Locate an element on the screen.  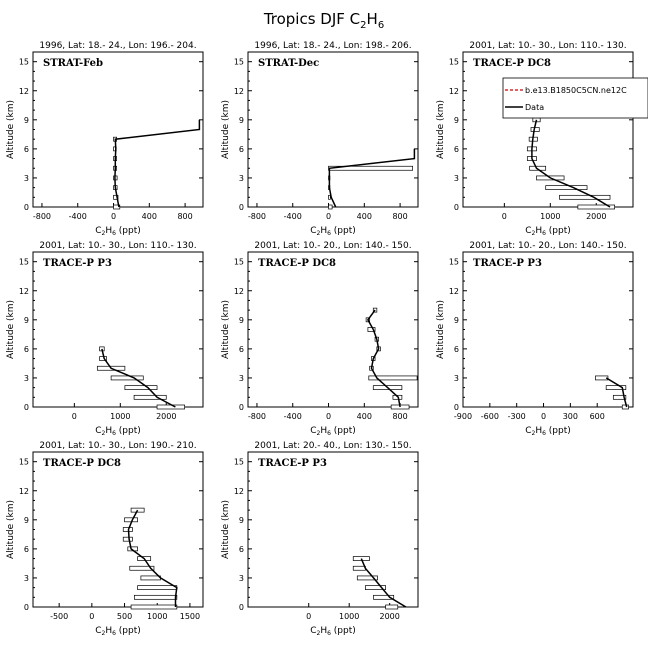
x-tick-label: -500 is located at coordinates (59, 616).